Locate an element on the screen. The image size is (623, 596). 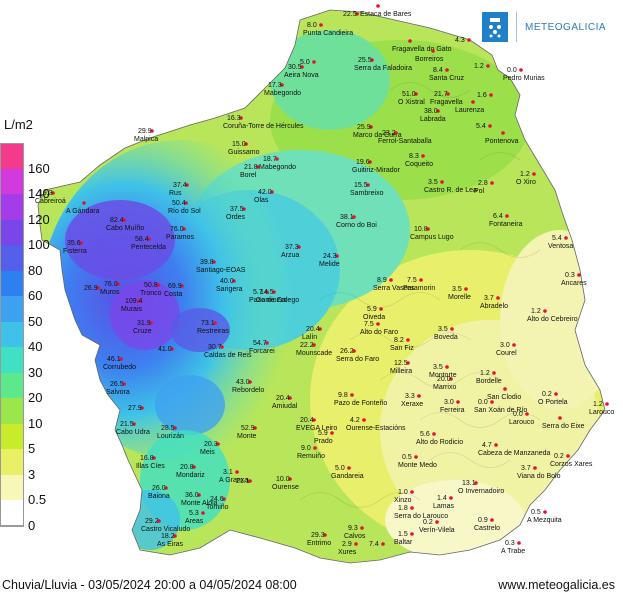
station-marker: 5.4 is located at coordinates (484, 126).